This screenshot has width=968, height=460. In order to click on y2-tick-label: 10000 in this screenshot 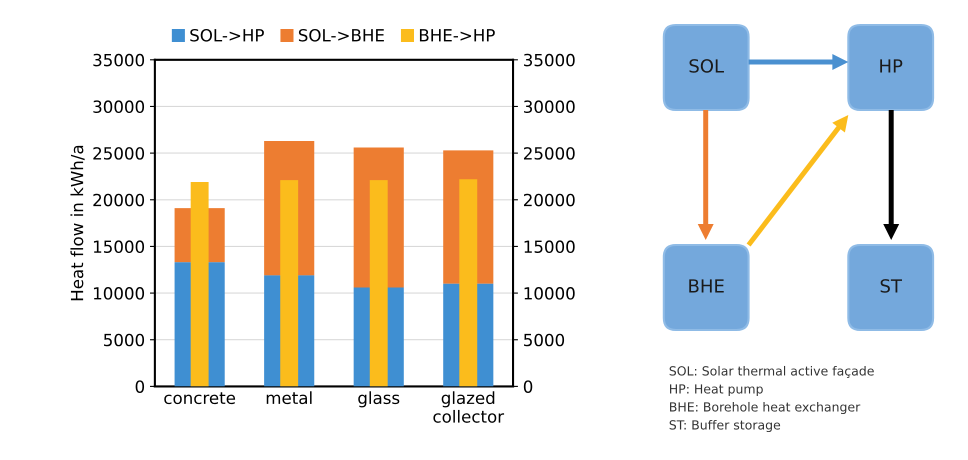, I will do `click(549, 293)`.